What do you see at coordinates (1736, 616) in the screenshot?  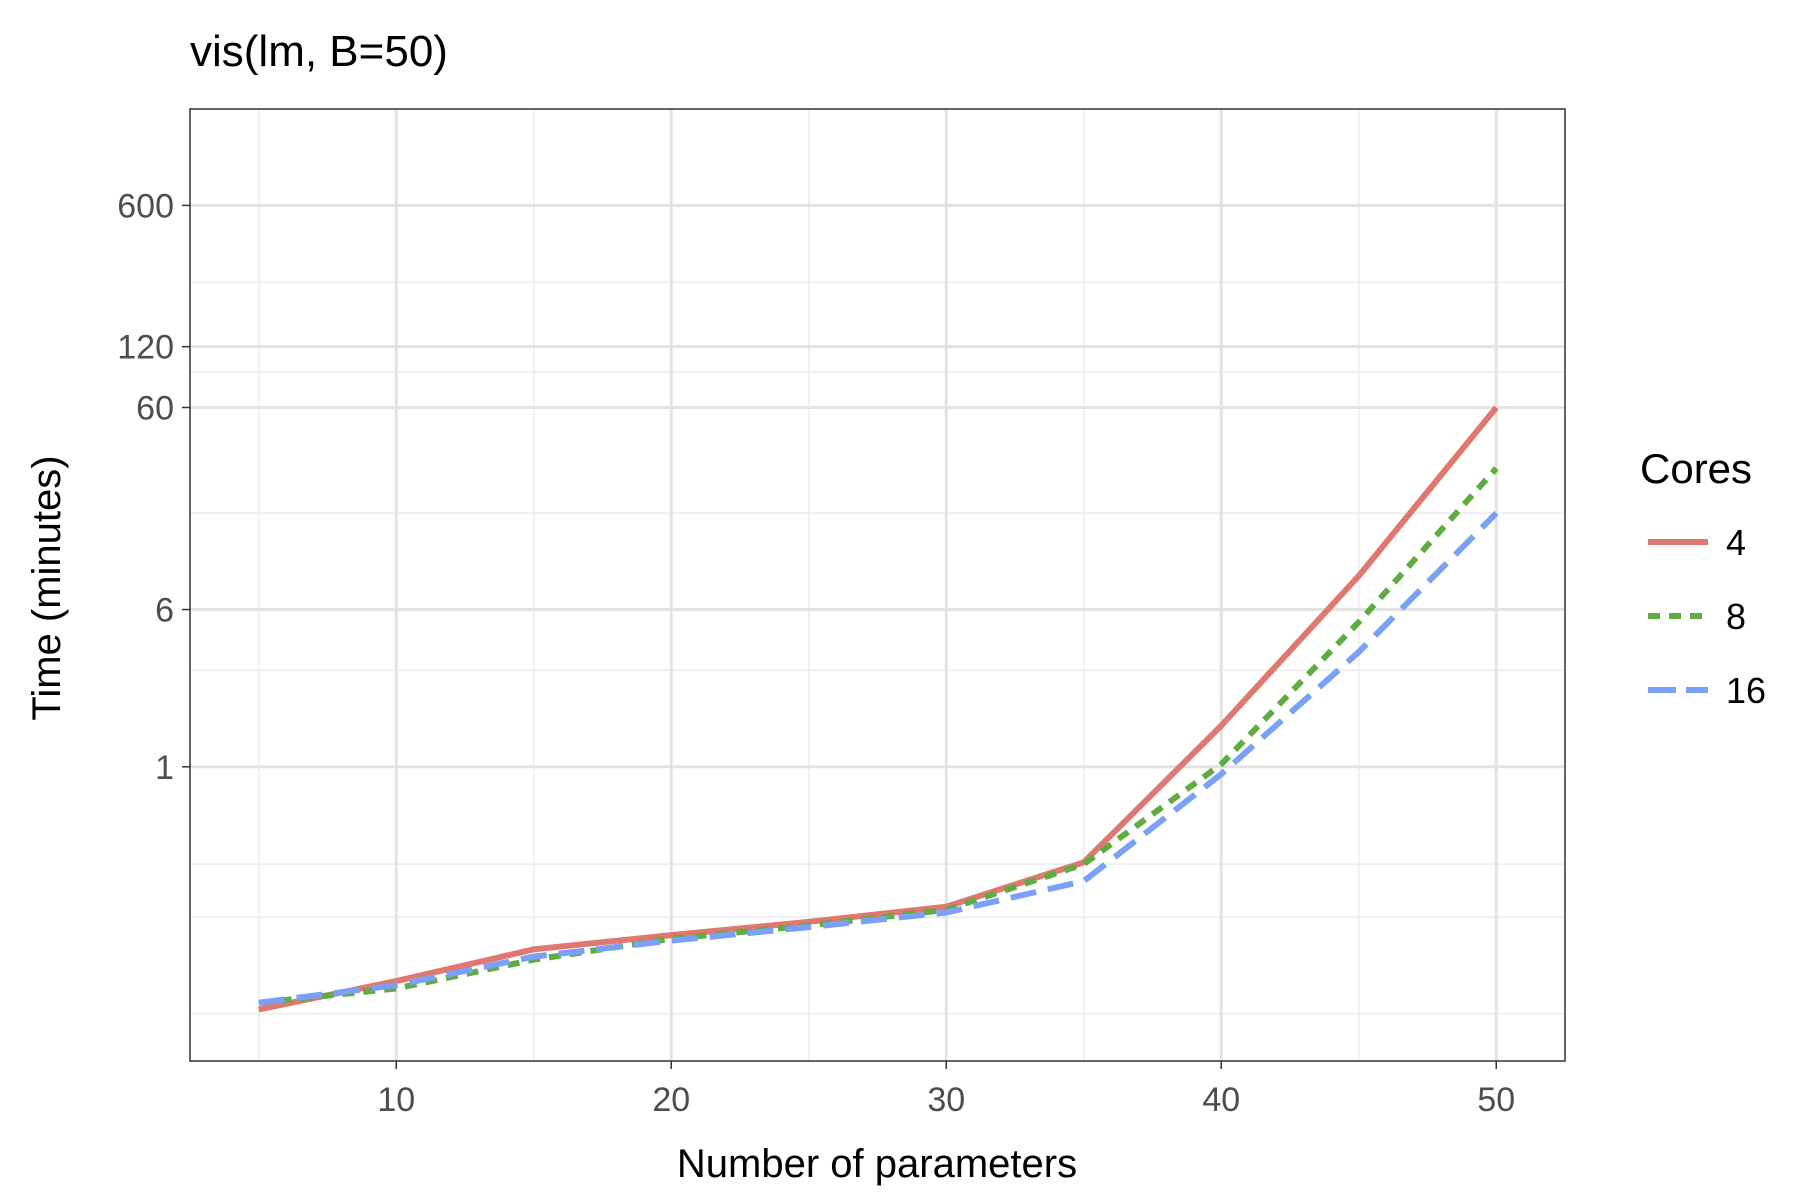 I see `legend-label-8: 8` at bounding box center [1736, 616].